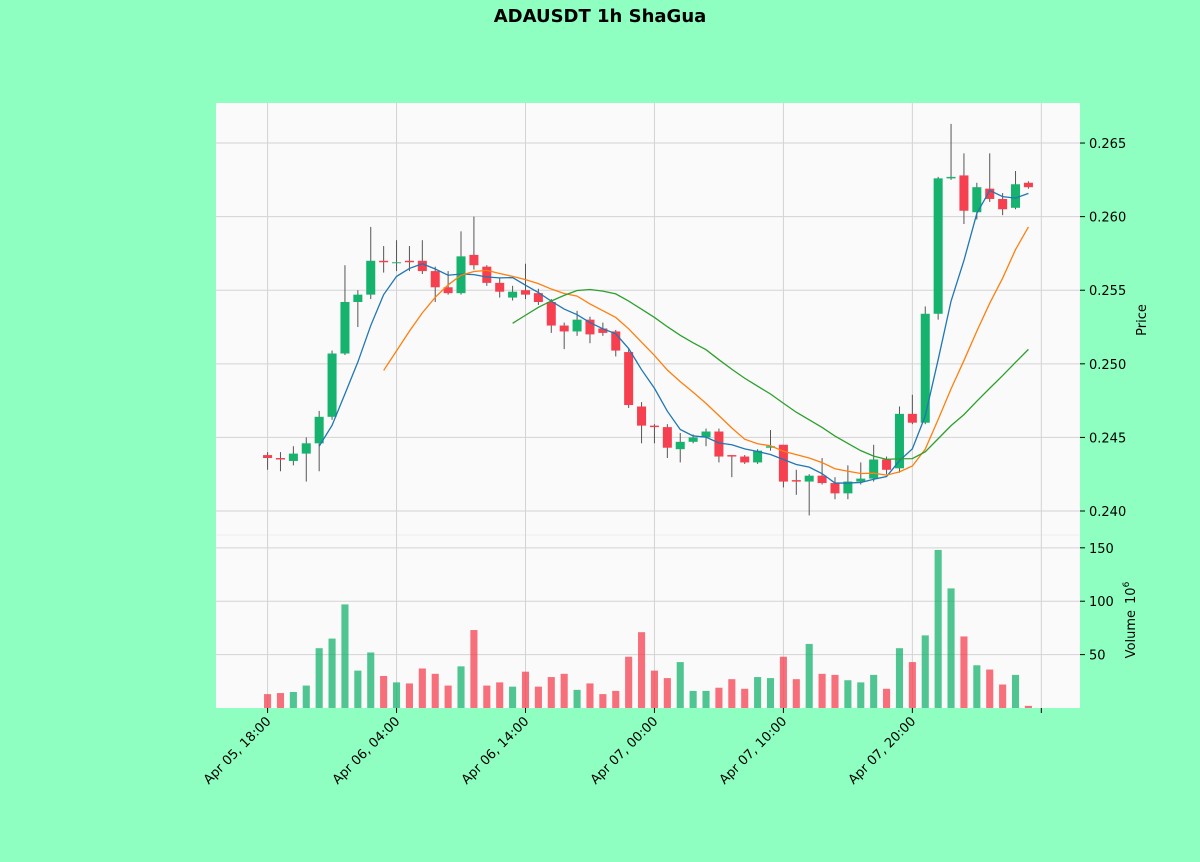  What do you see at coordinates (1107, 291) in the screenshot?
I see `y-tick-label: 0.255` at bounding box center [1107, 291].